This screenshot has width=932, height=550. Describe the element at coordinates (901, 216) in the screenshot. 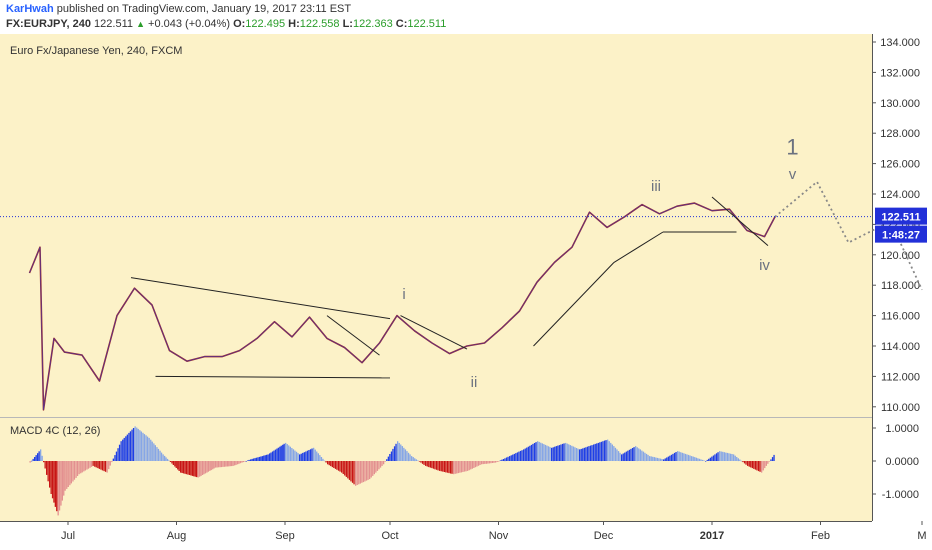

I see `last-price-box` at that location.